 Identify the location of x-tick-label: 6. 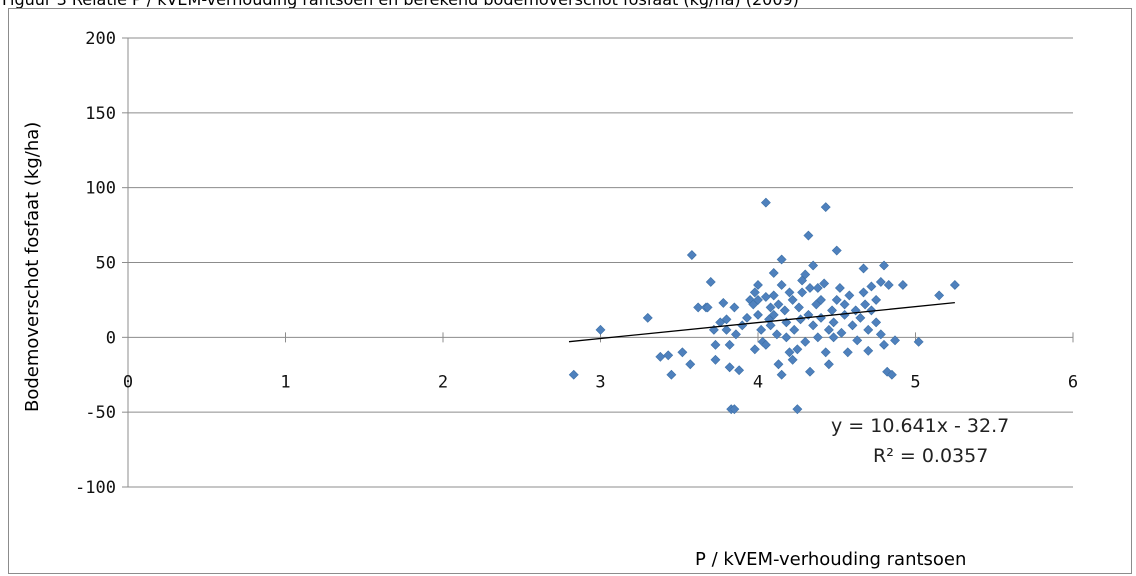
(1073, 382).